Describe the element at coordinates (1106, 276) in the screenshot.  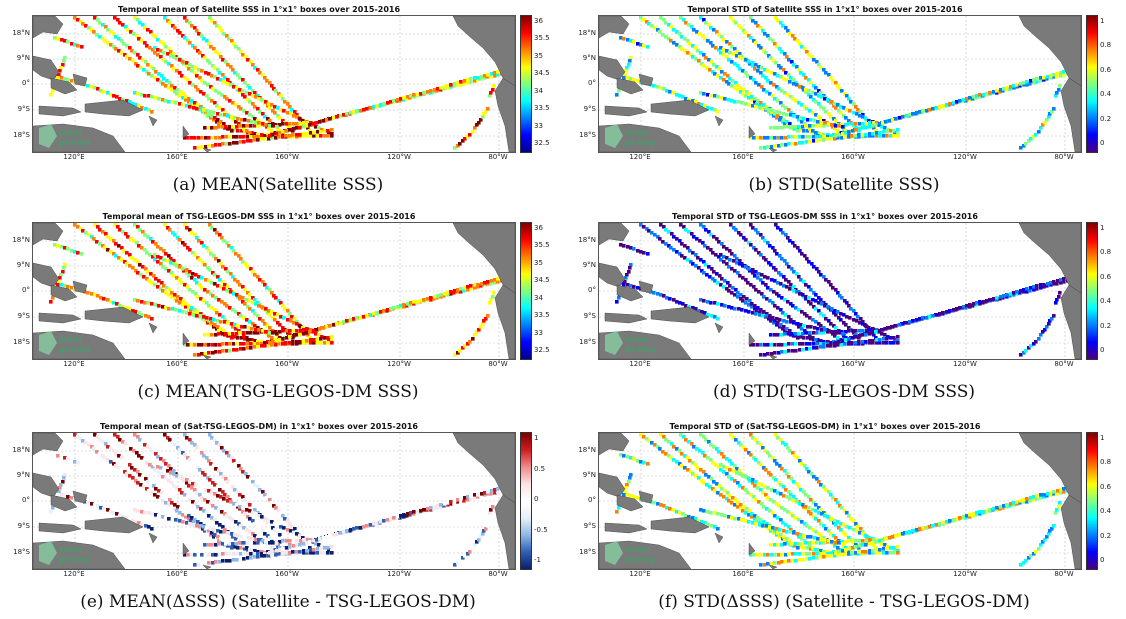
I see `colorbar-tick-label: 0.6` at that location.